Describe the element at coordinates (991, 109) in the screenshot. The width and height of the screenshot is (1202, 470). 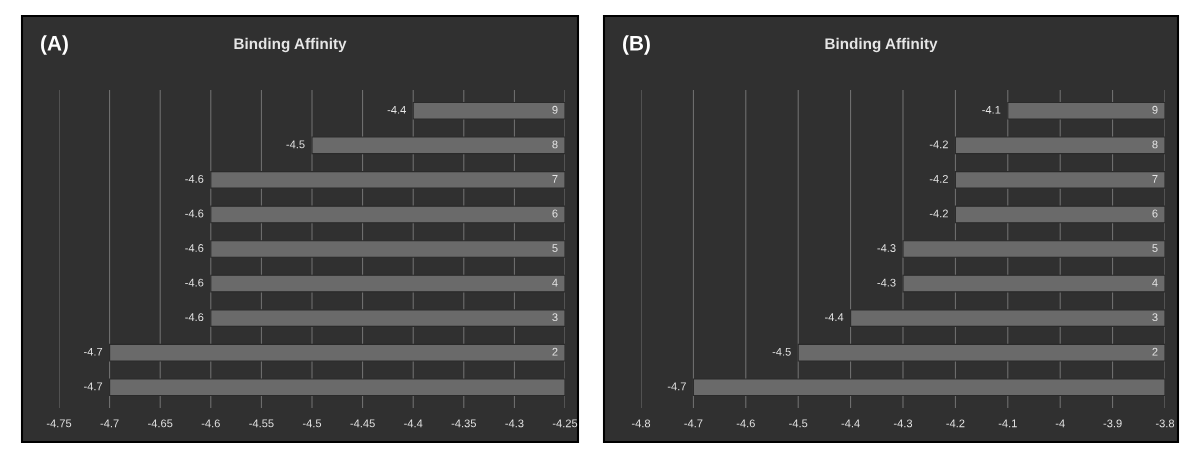
I see `data-label: -4.1` at that location.